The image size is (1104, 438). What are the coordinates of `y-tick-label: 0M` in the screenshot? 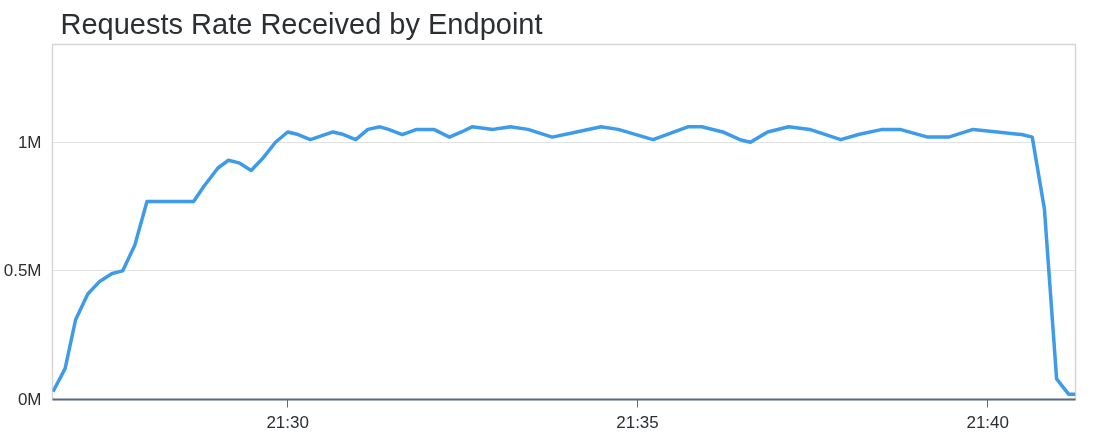 It's located at (29, 399).